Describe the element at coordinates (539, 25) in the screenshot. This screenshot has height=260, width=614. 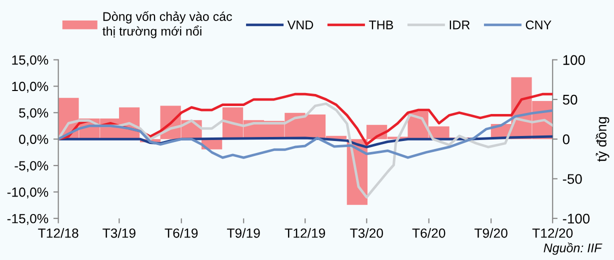
I see `legend-label: CNY` at that location.